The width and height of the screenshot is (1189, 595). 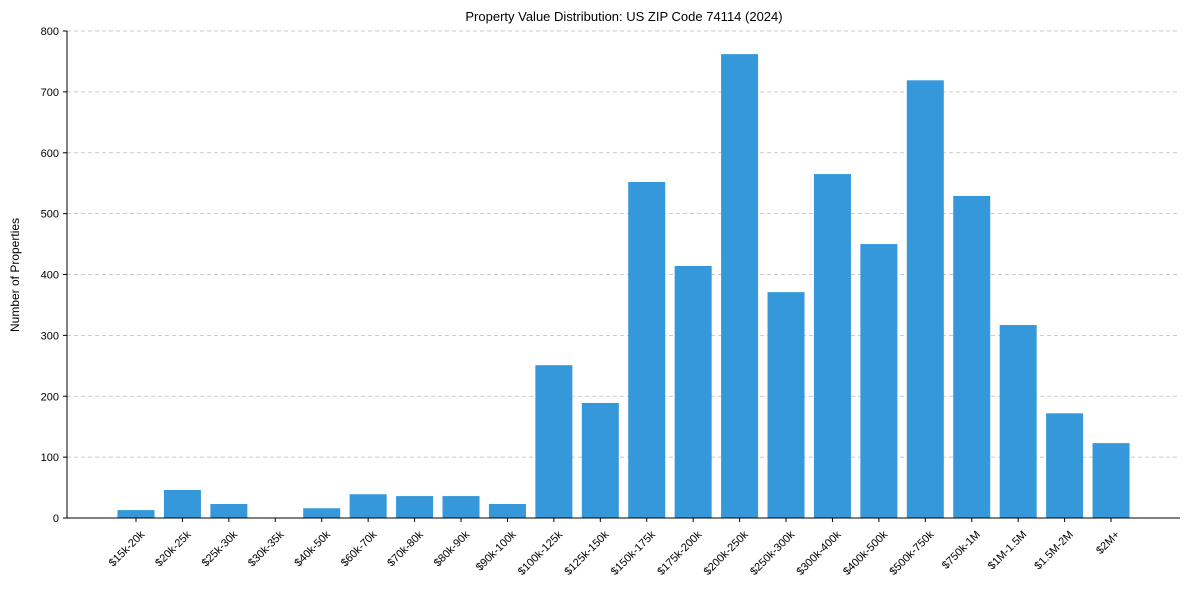 I want to click on x-tick-label: $150k-175k, so click(x=633, y=552).